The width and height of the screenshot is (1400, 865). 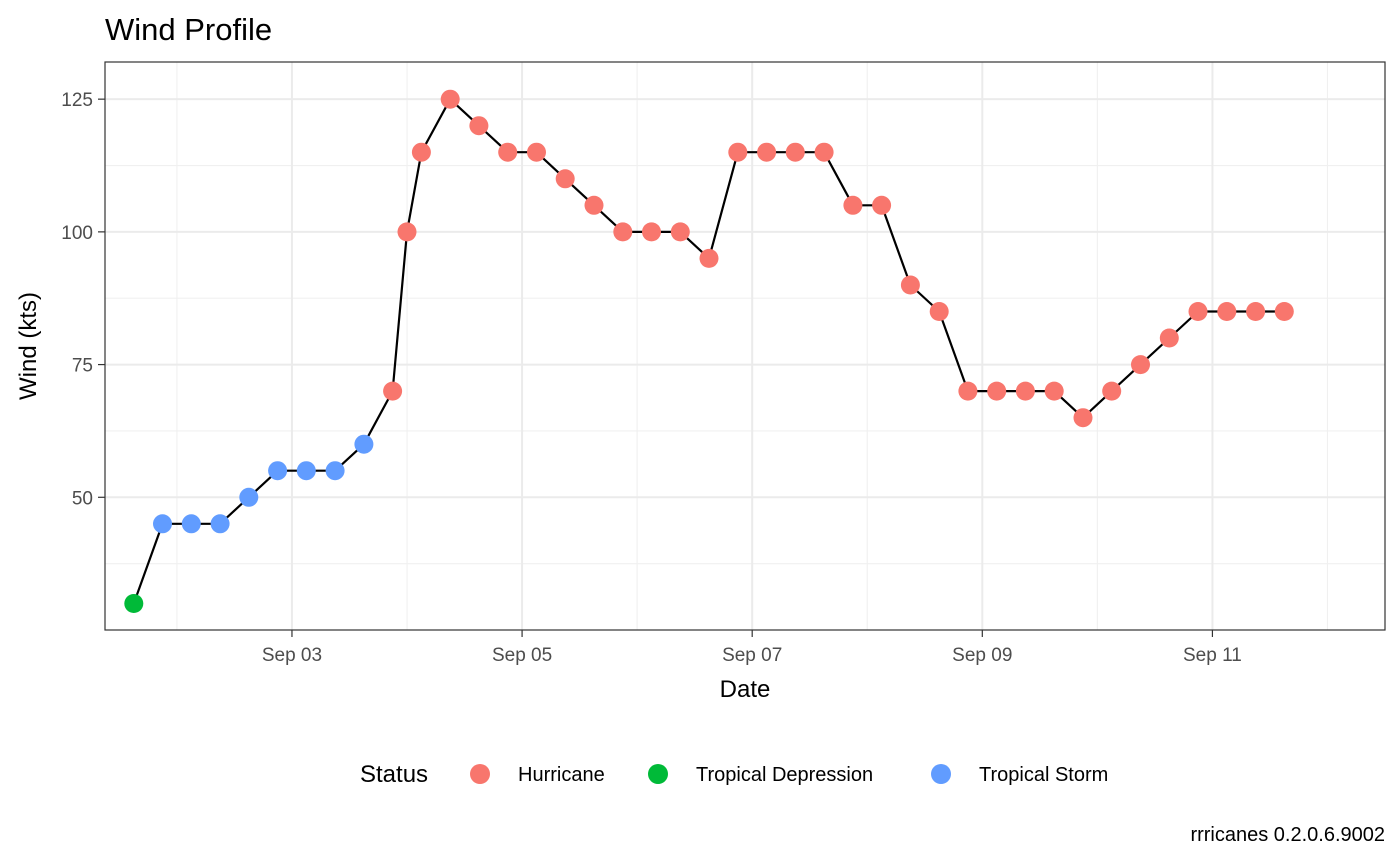 I want to click on legend-label: Tropical Depression, so click(x=784, y=775).